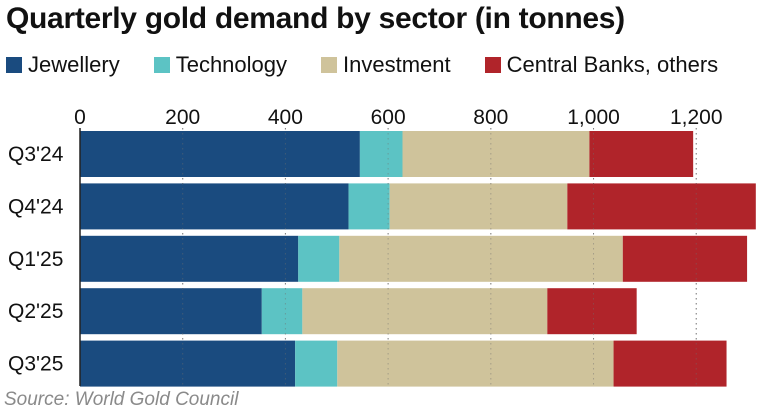  What do you see at coordinates (14, 65) in the screenshot?
I see `legend-swatch-jewellery` at bounding box center [14, 65].